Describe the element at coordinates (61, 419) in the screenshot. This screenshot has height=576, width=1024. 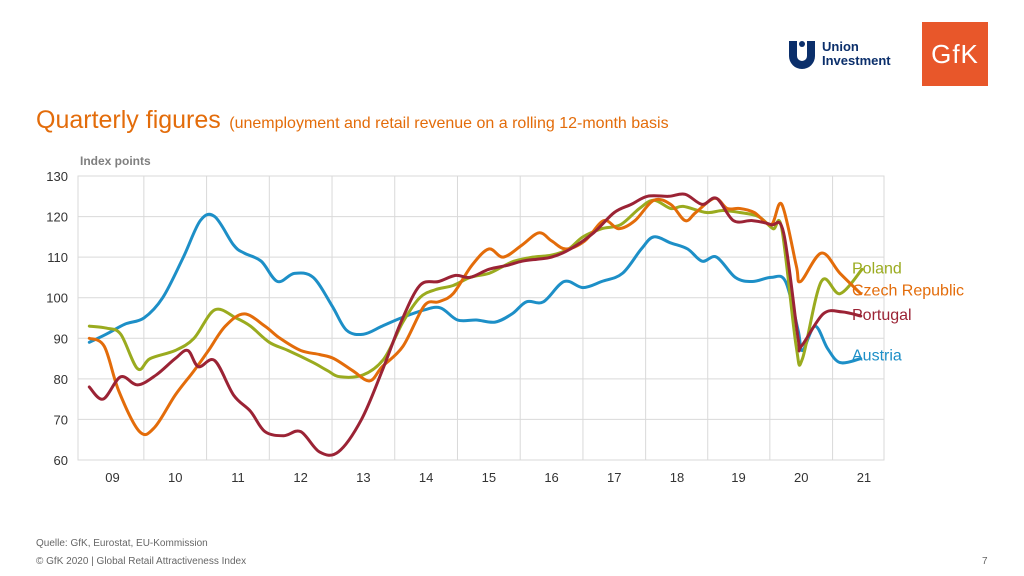
I see `y-tick-label: 70` at that location.